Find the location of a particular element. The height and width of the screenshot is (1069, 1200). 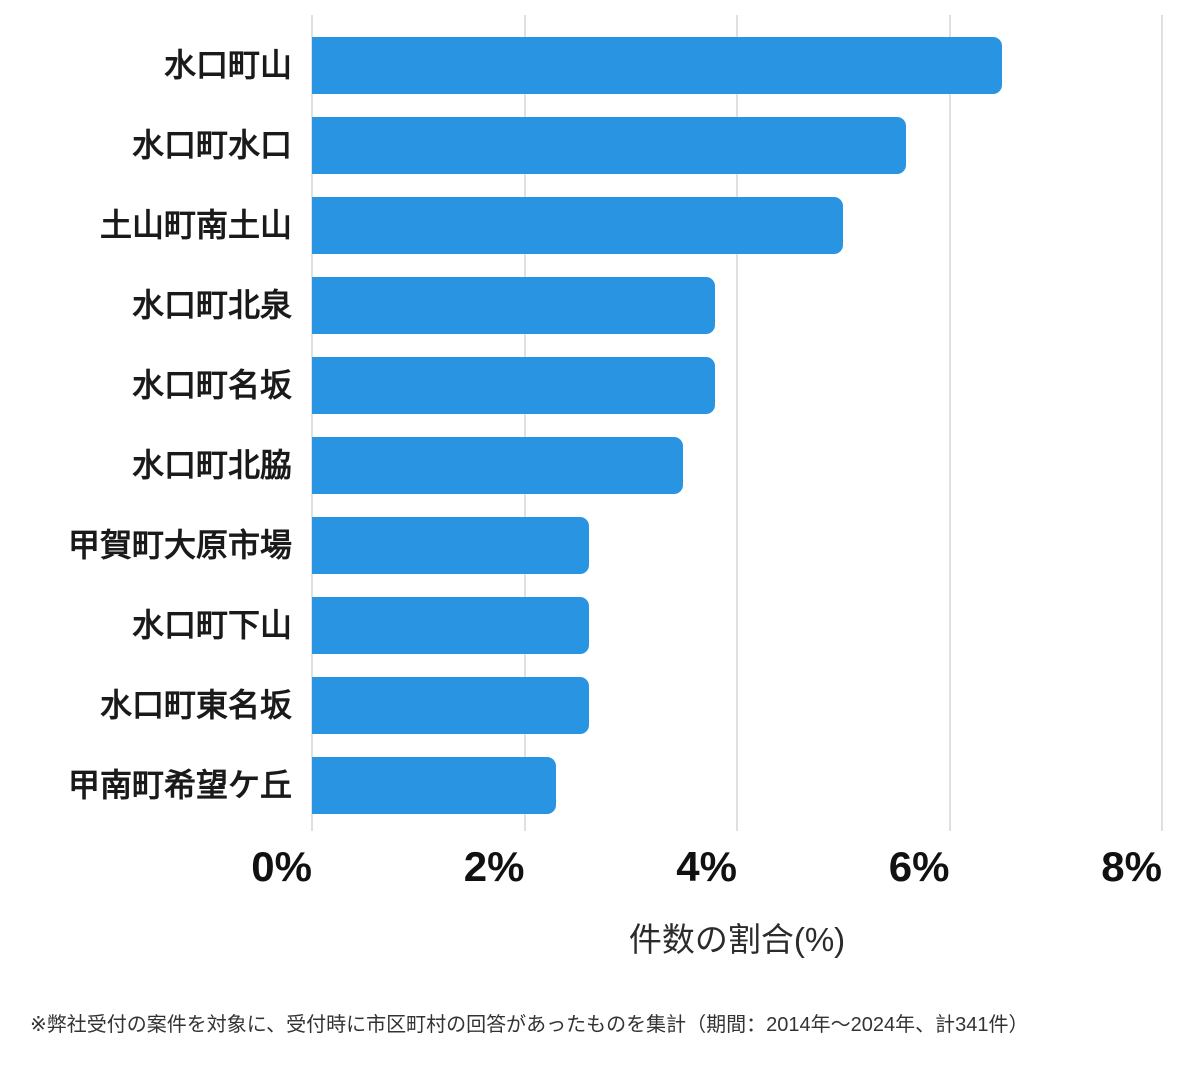

category-label: 水口町下山 is located at coordinates (211, 625).